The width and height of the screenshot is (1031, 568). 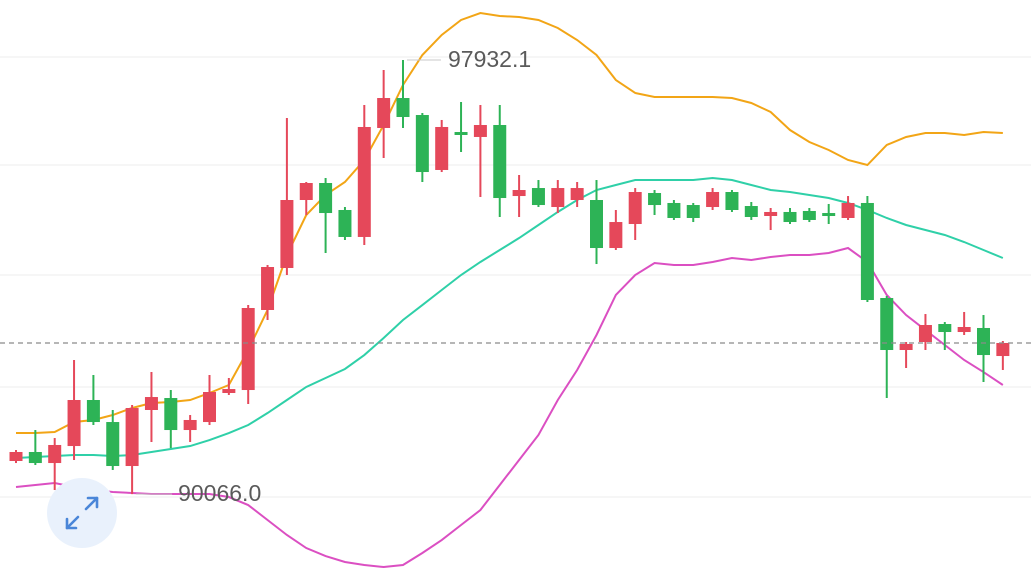 I want to click on min-label: 90066.0, so click(x=219, y=493).